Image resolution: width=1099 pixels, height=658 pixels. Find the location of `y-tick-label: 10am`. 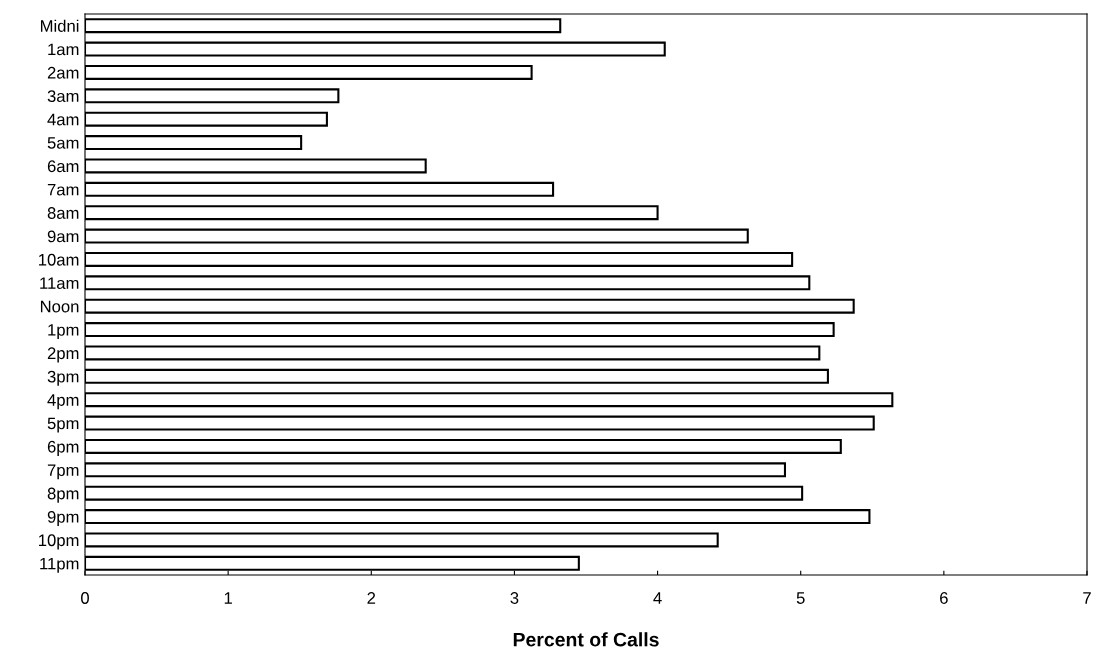

y-tick-label: 10am is located at coordinates (59, 259).